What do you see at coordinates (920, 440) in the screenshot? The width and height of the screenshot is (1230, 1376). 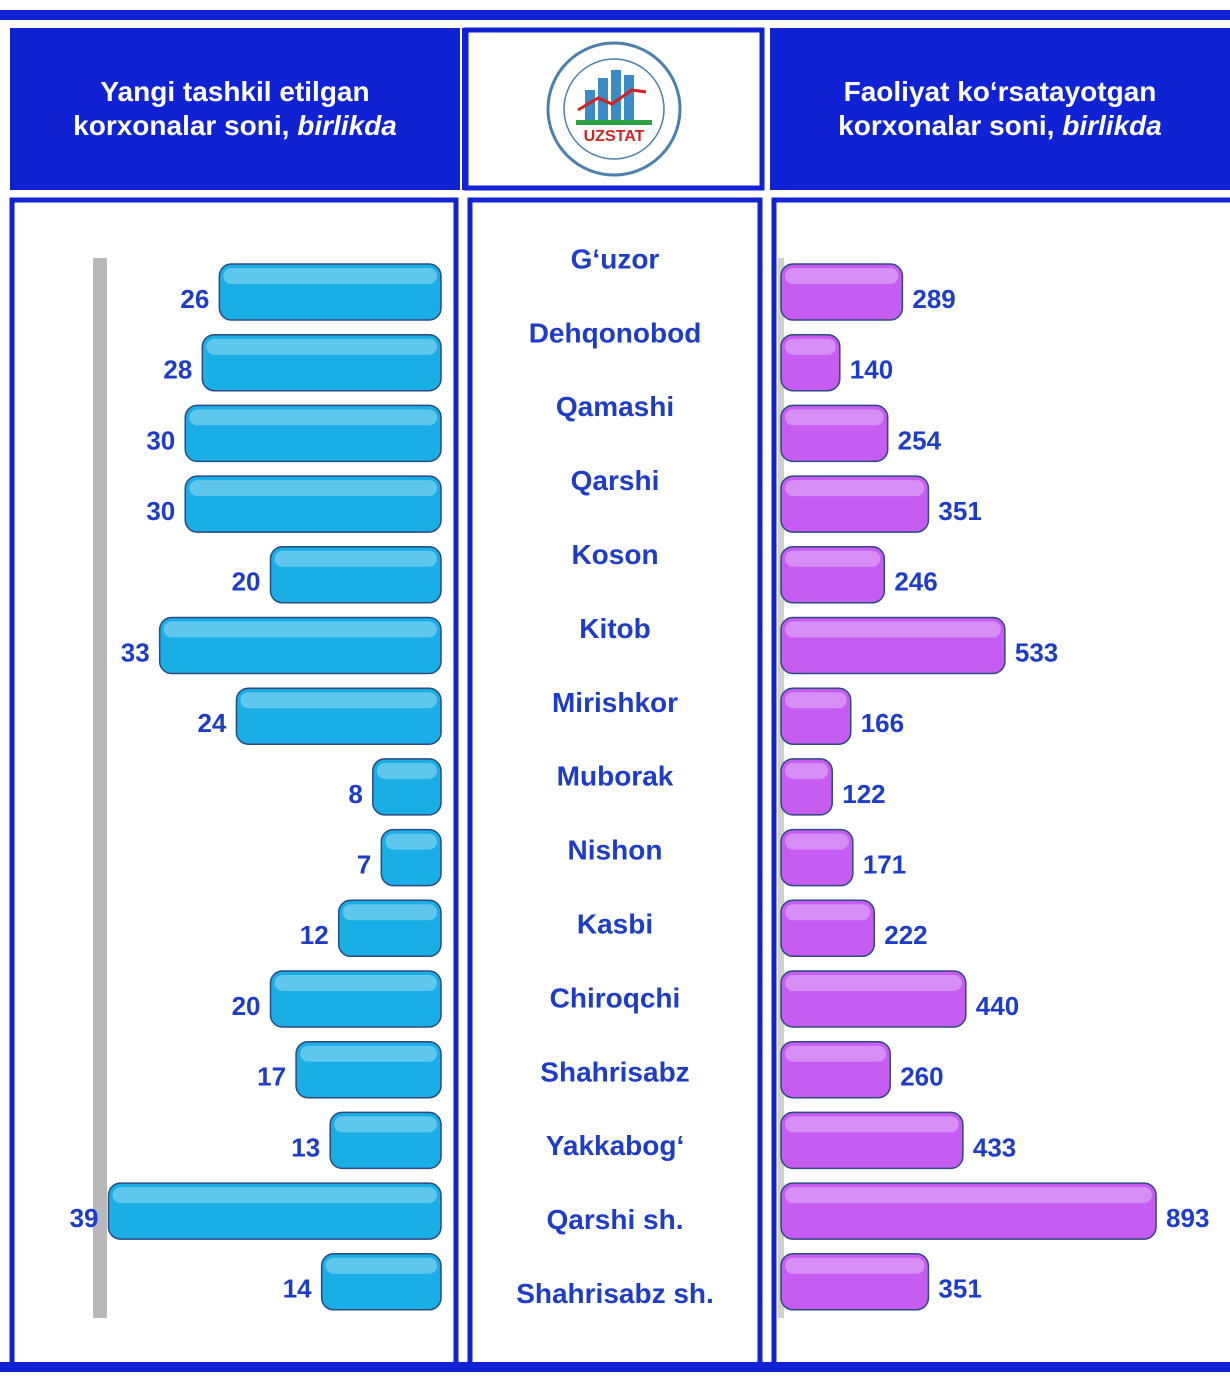 I see `value-label: 254` at bounding box center [920, 440].